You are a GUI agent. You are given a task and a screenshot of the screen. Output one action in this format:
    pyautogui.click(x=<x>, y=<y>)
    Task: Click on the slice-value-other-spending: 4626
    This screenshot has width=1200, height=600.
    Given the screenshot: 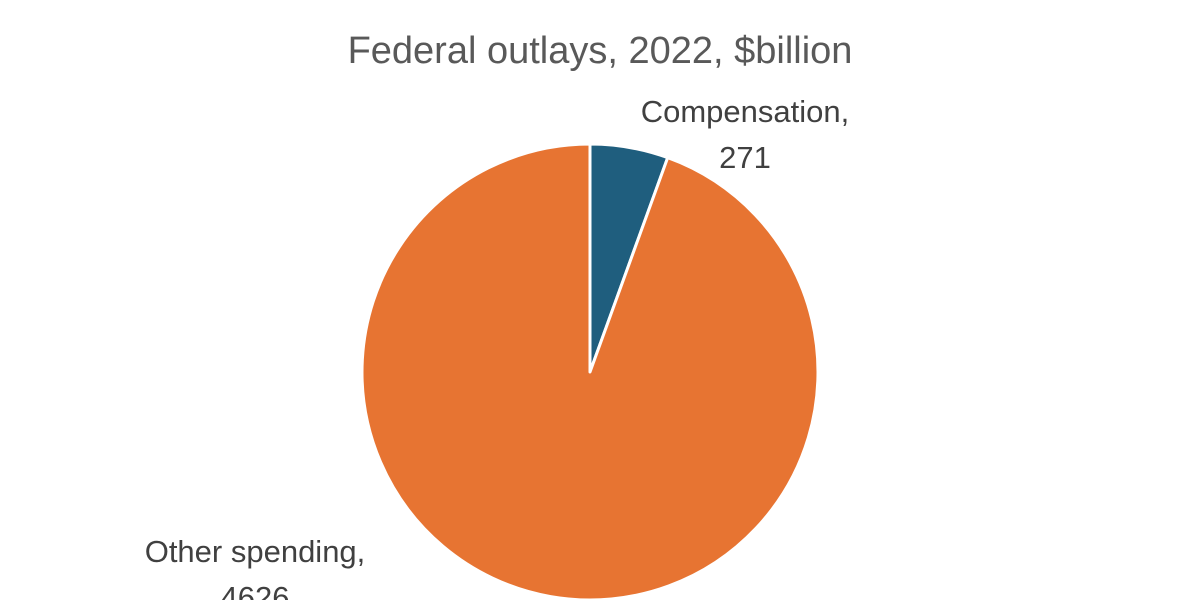 What is the action you would take?
    pyautogui.click(x=255, y=590)
    